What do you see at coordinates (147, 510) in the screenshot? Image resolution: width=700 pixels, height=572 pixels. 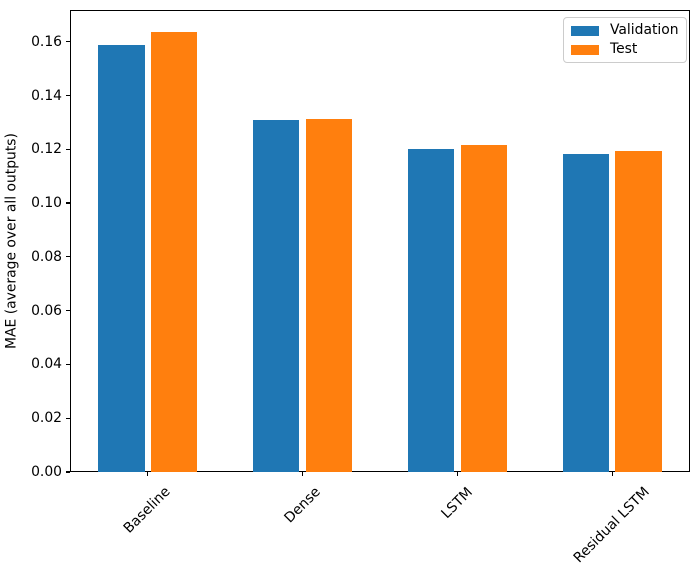 I see `x-tick-label: Baseline` at bounding box center [147, 510].